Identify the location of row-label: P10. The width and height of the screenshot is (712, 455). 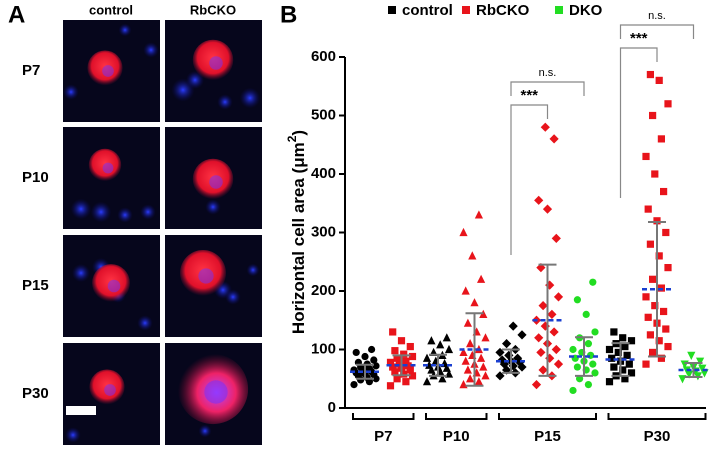
(35, 177).